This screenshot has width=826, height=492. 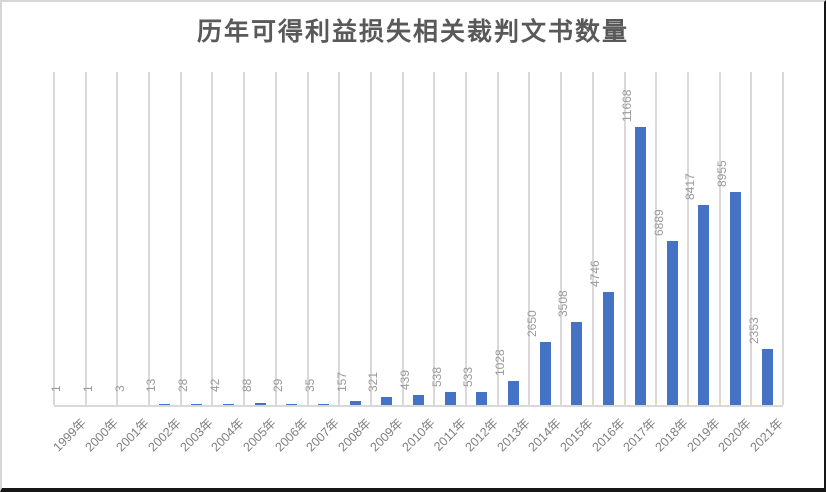 What do you see at coordinates (531, 323) in the screenshot?
I see `bar-value-label: 2650` at bounding box center [531, 323].